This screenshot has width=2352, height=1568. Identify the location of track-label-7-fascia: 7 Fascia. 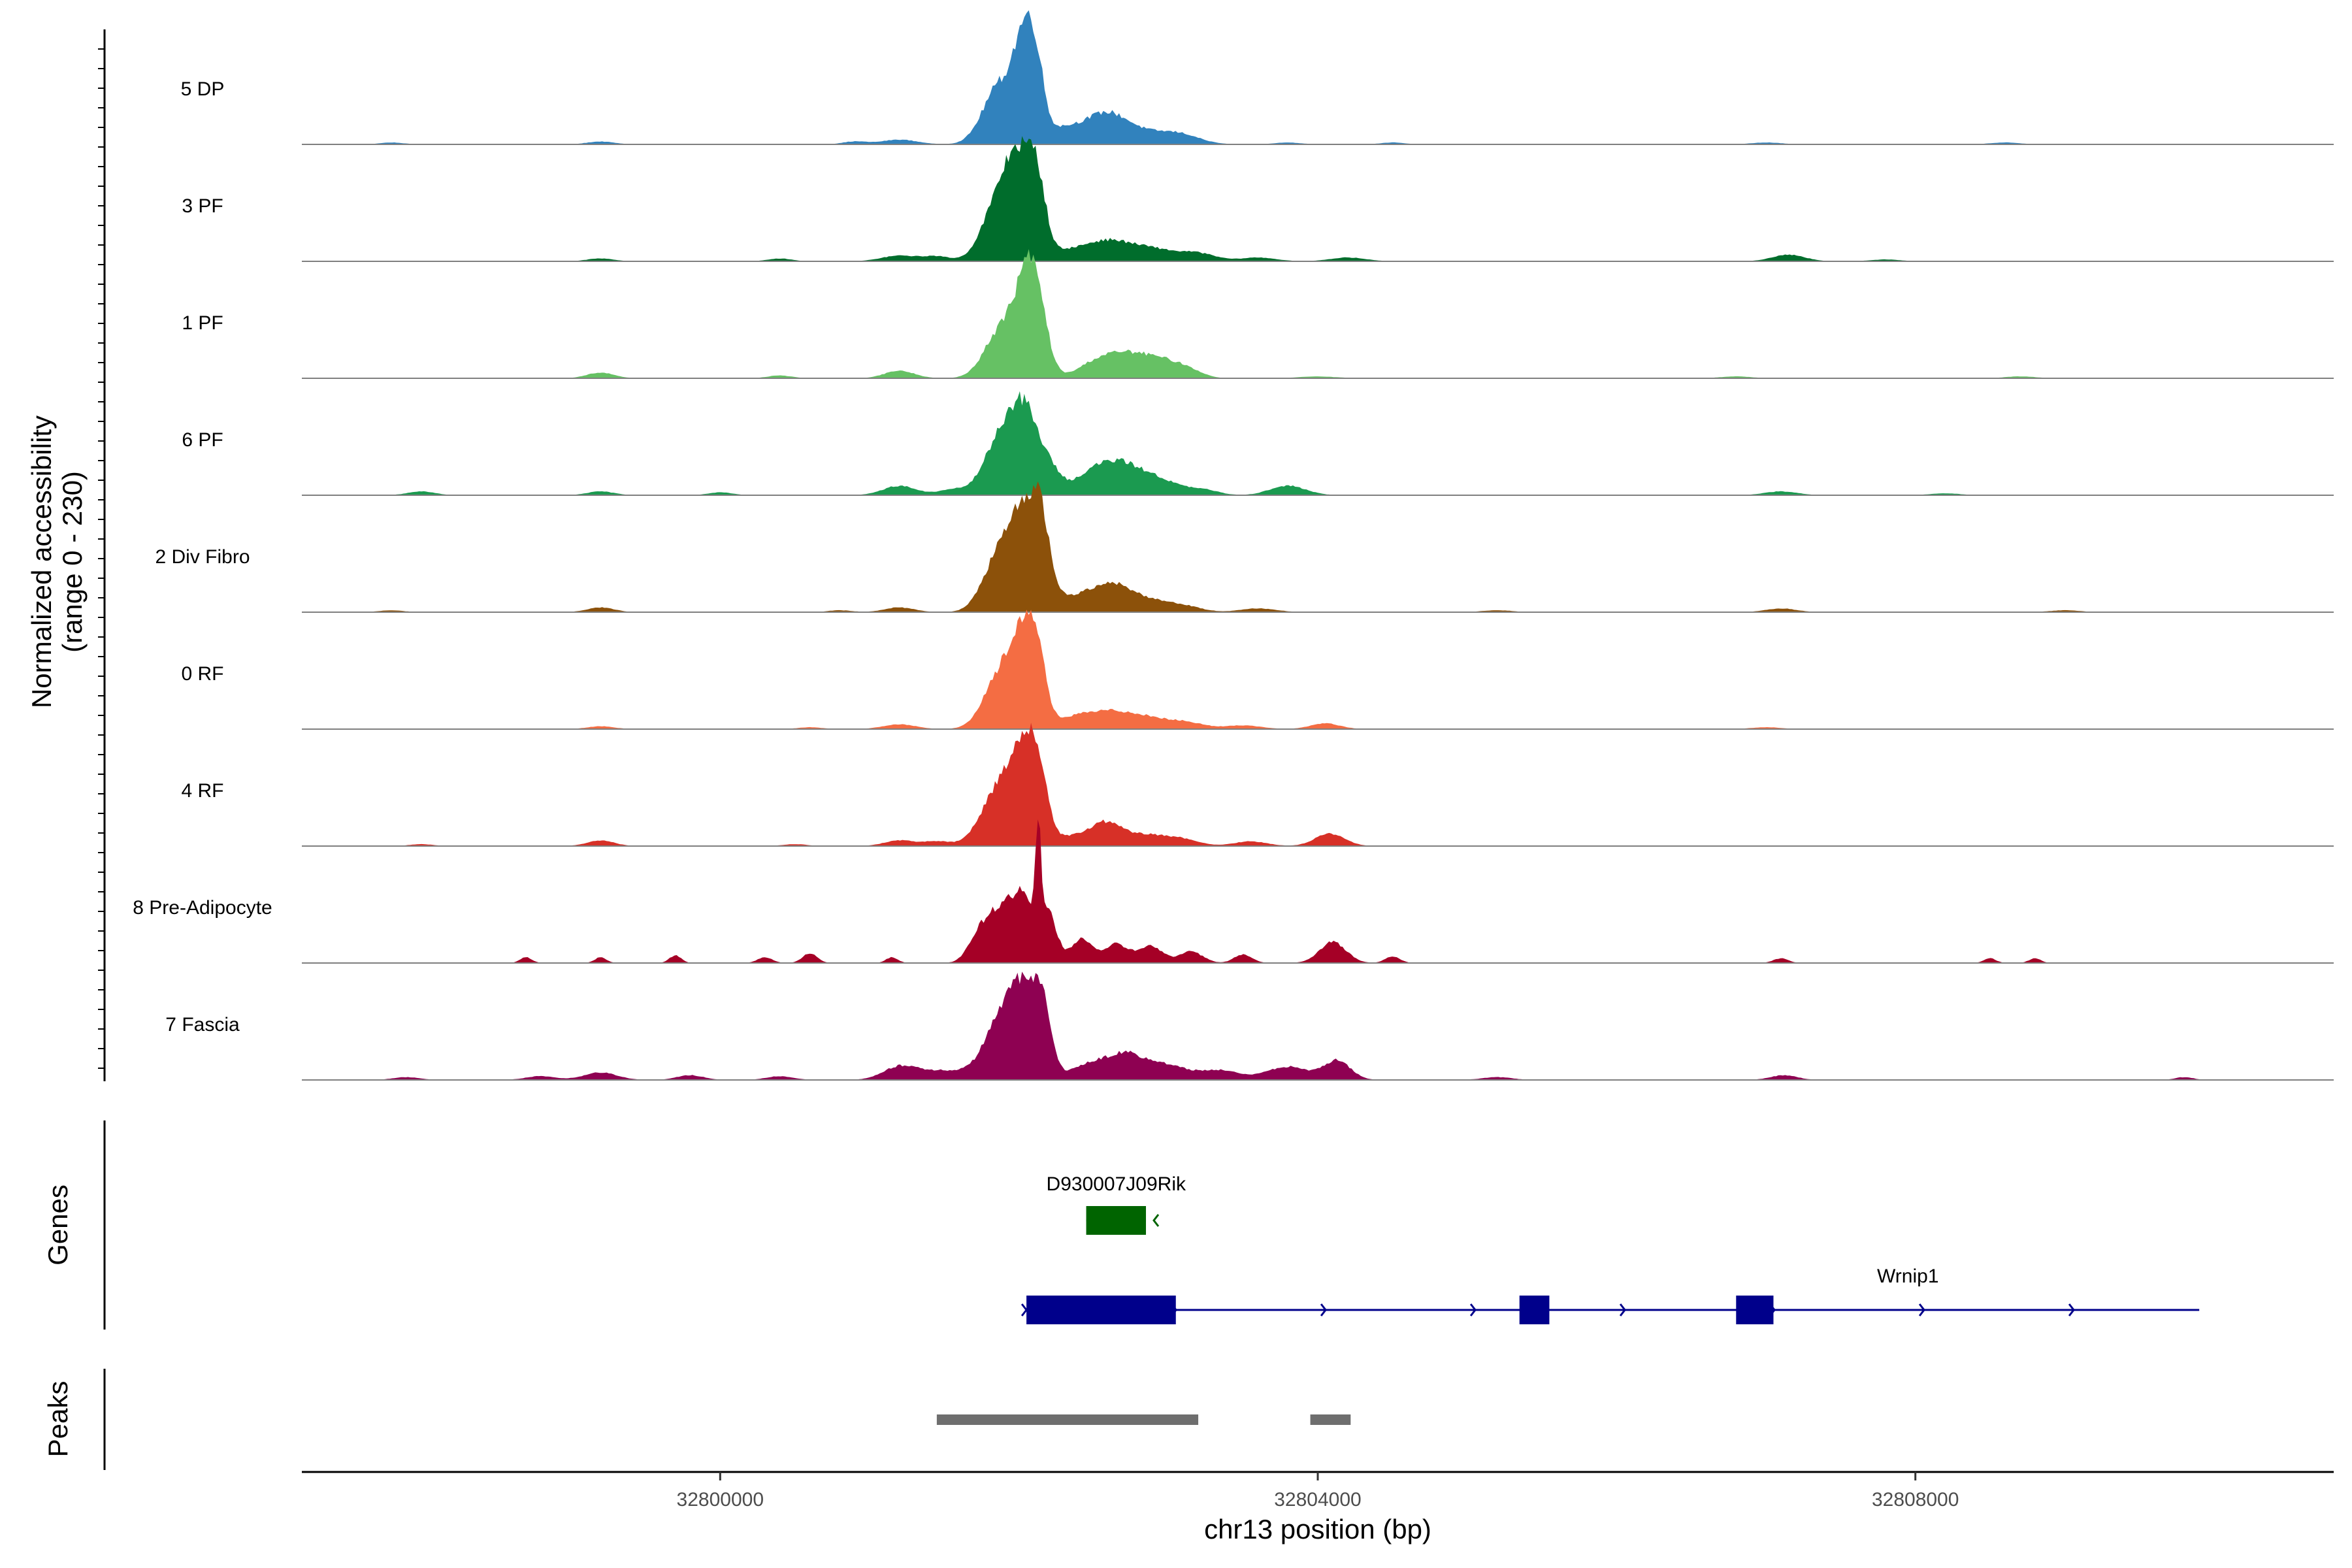
(202, 1025).